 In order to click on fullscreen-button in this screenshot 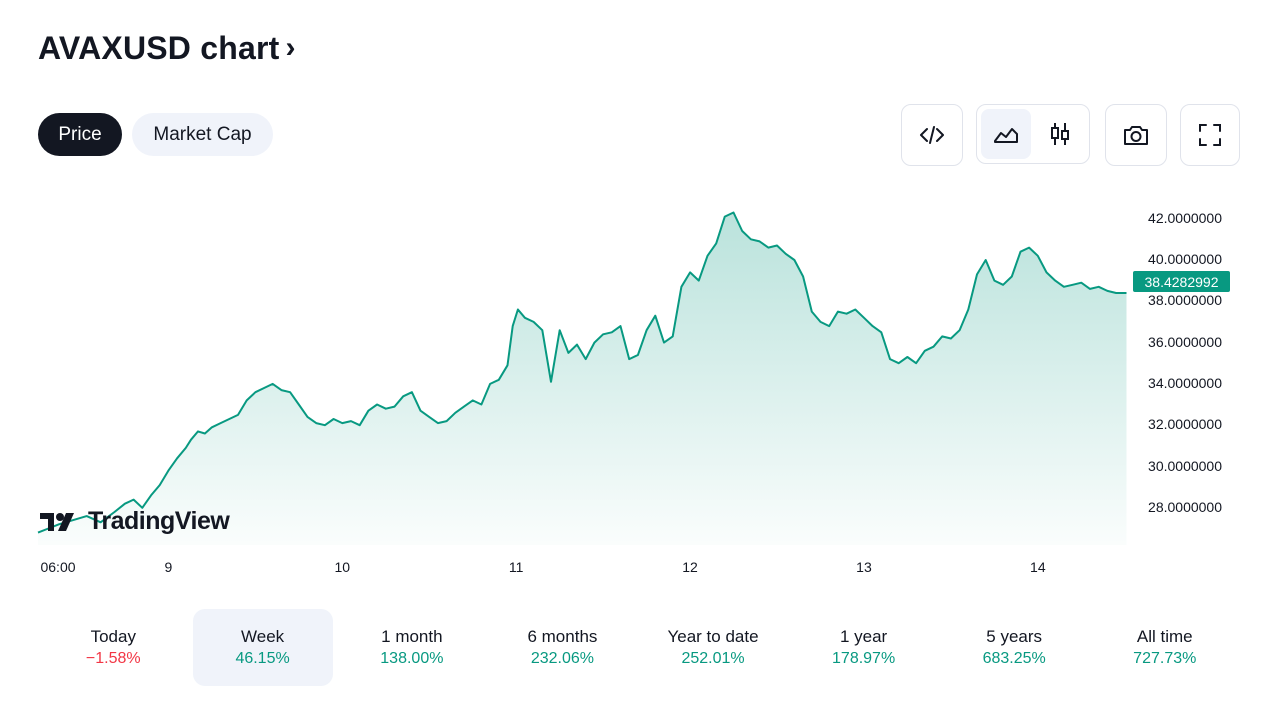, I will do `click(1210, 135)`.